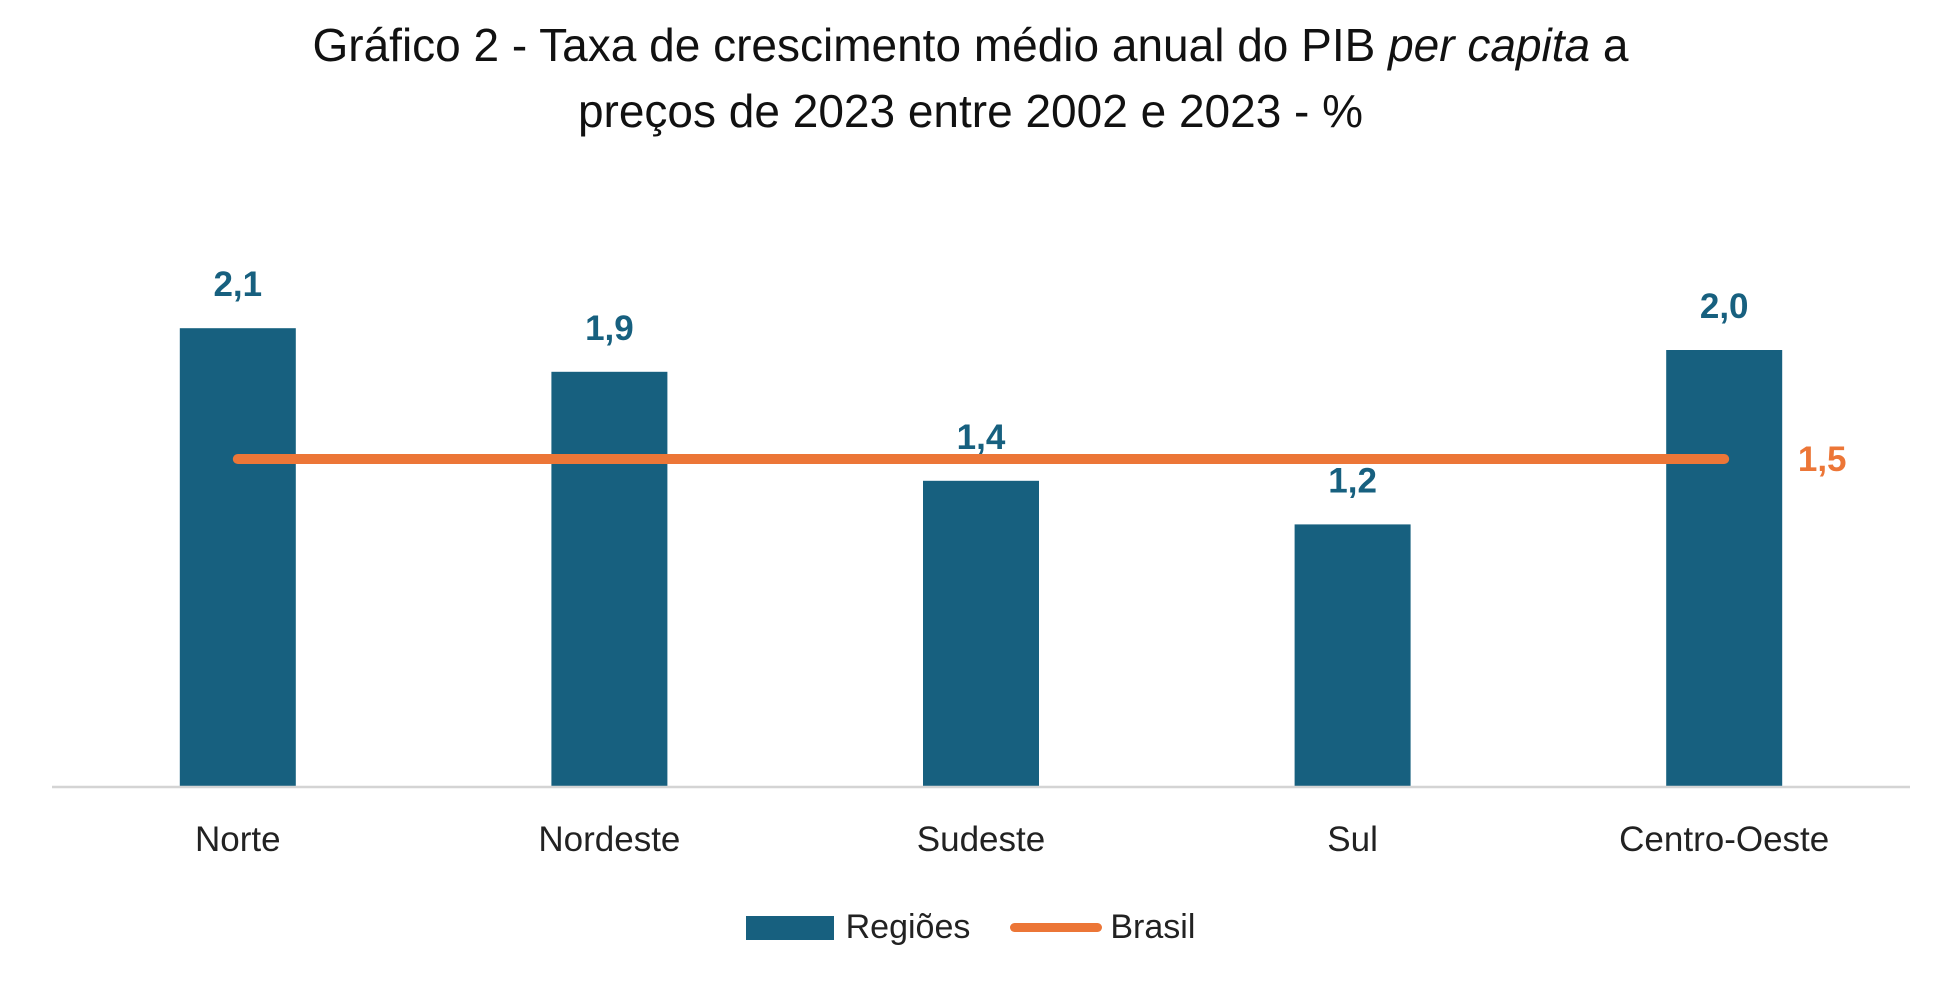  Describe the element at coordinates (609, 328) in the screenshot. I see `bar-value-label: 1,9` at that location.